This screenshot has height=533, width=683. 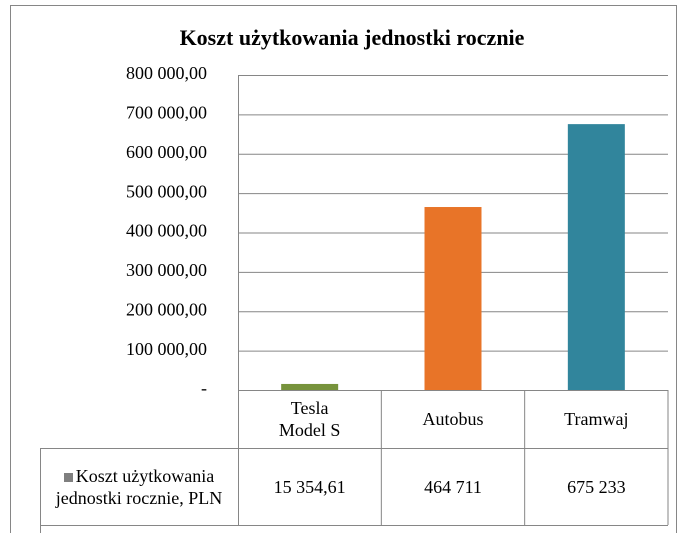 I want to click on chart-title: Koszt użytkowania jednostki rocznie, so click(x=352, y=37).